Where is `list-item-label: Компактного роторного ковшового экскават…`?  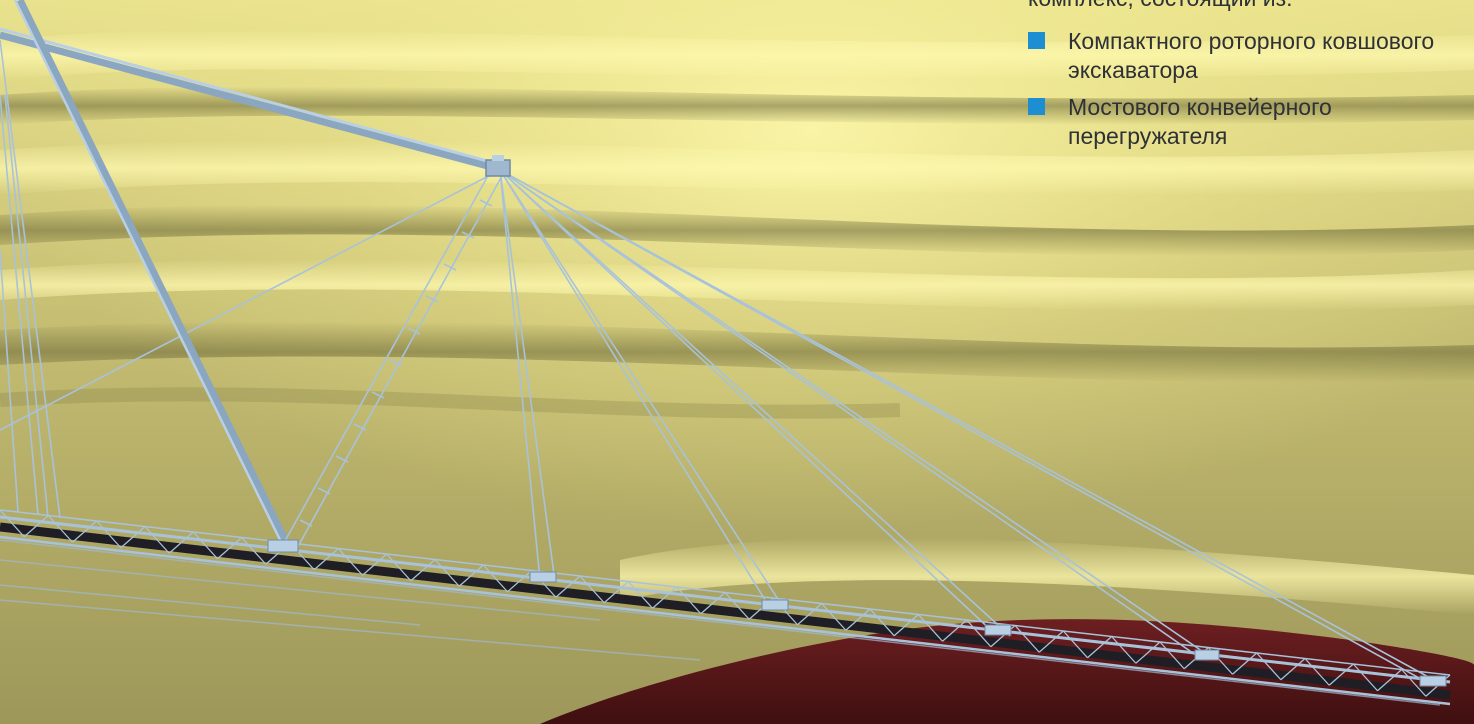 list-item-label: Компактного роторного ковшового экскават… is located at coordinates (1251, 55).